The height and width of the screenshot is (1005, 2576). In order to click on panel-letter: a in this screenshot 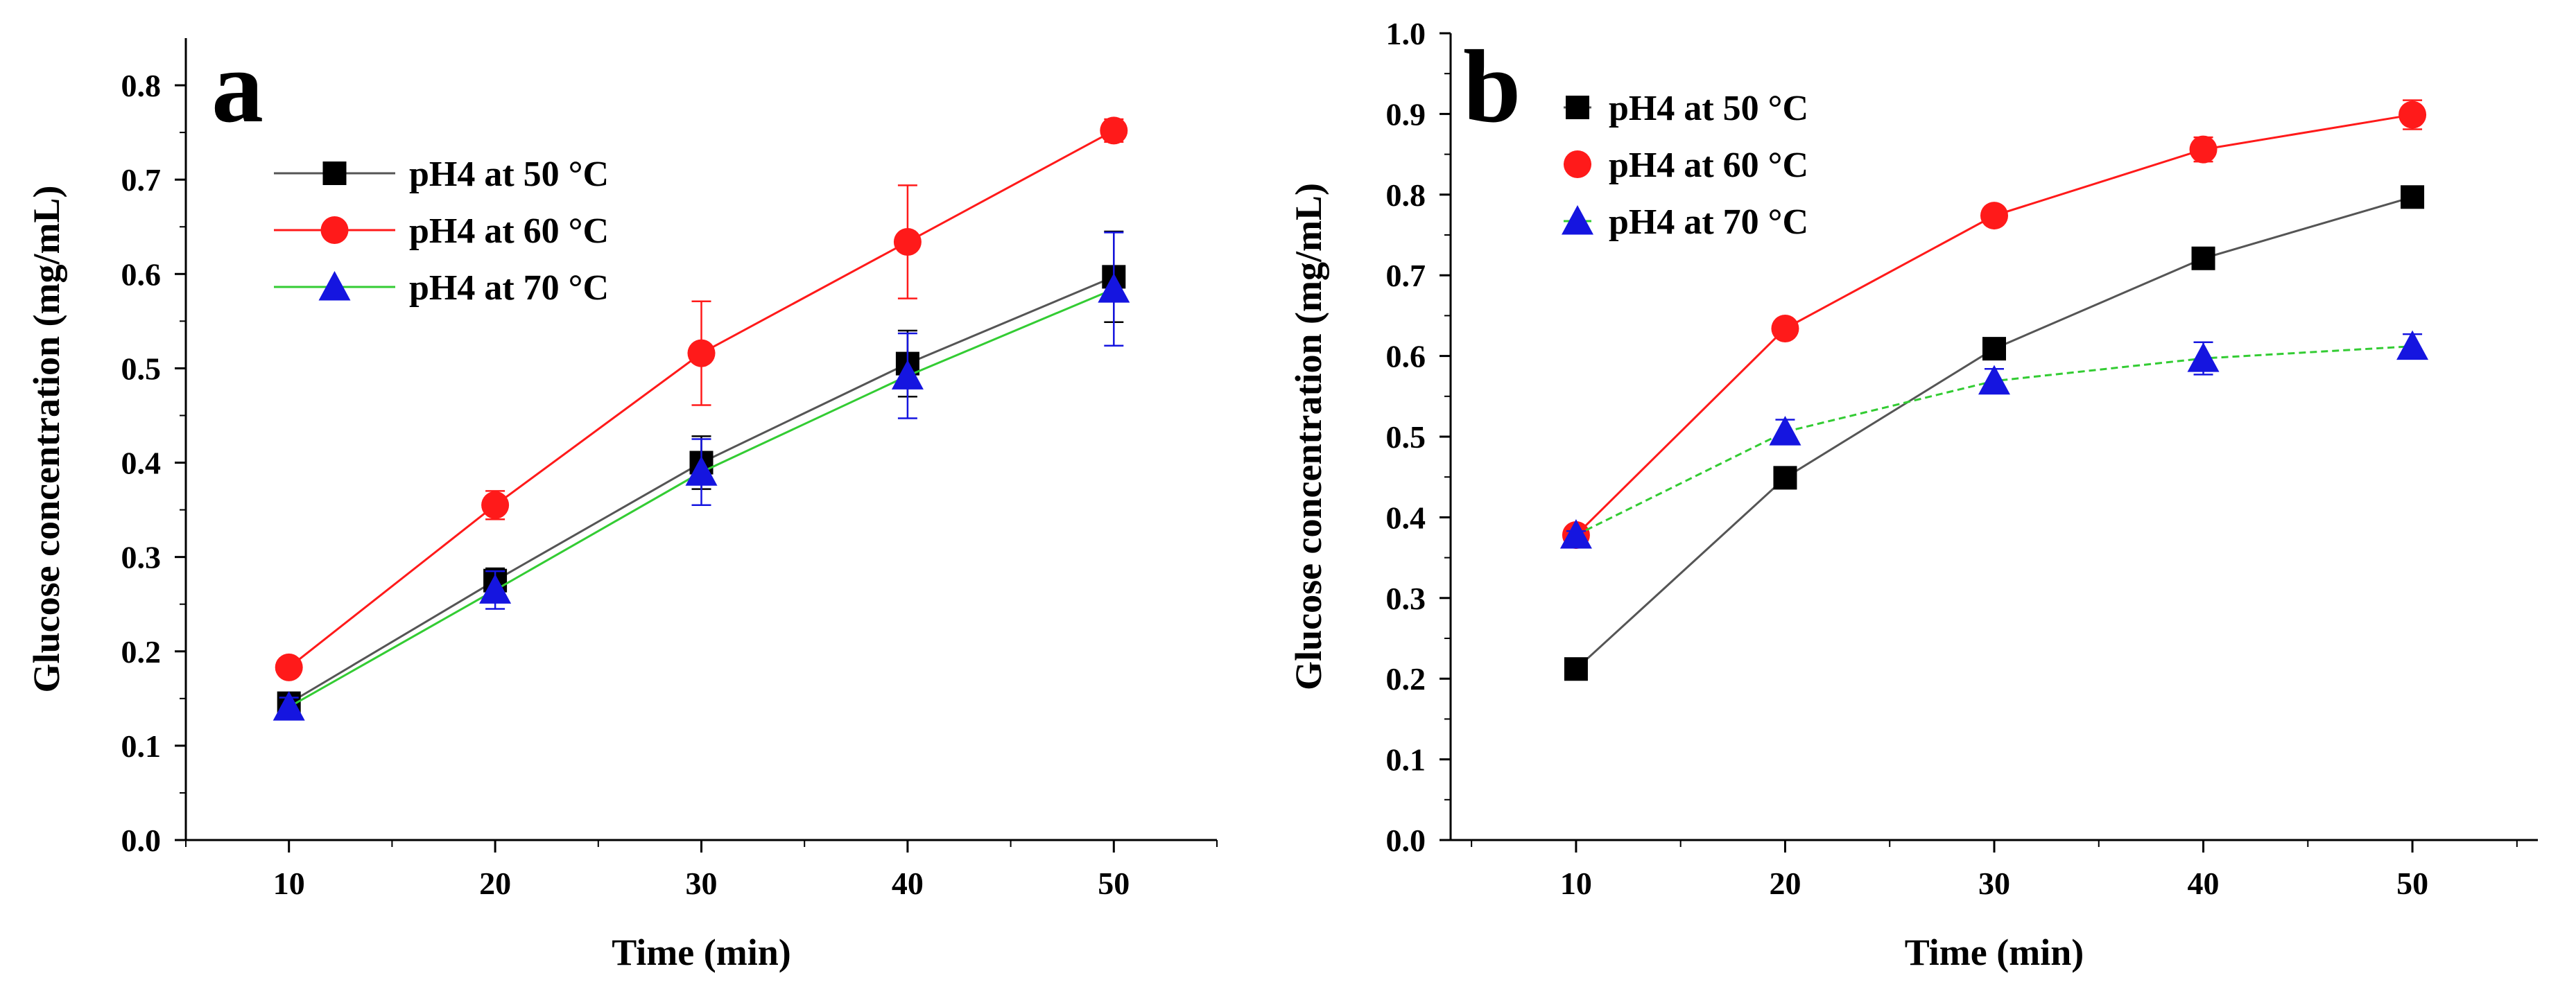, I will do `click(237, 87)`.